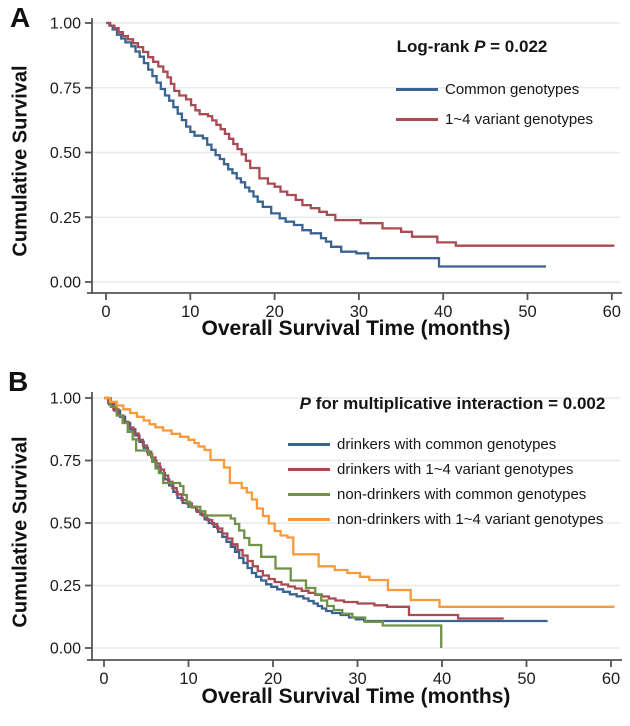 The image size is (630, 726). I want to click on panel-a-title-pre: Log-rank, so click(435, 46).